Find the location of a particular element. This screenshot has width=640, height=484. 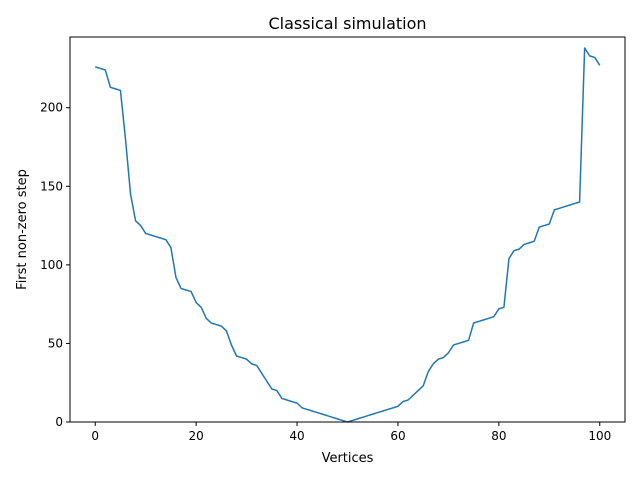

y-axis-ticks: 0 50 100 150 200 is located at coordinates (55, 265).